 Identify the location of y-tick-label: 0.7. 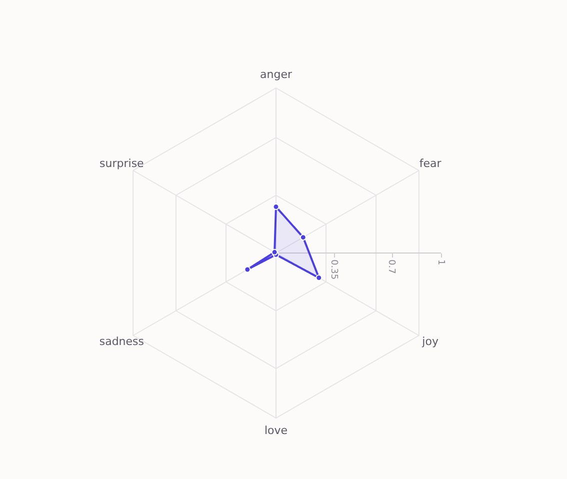
(391, 267).